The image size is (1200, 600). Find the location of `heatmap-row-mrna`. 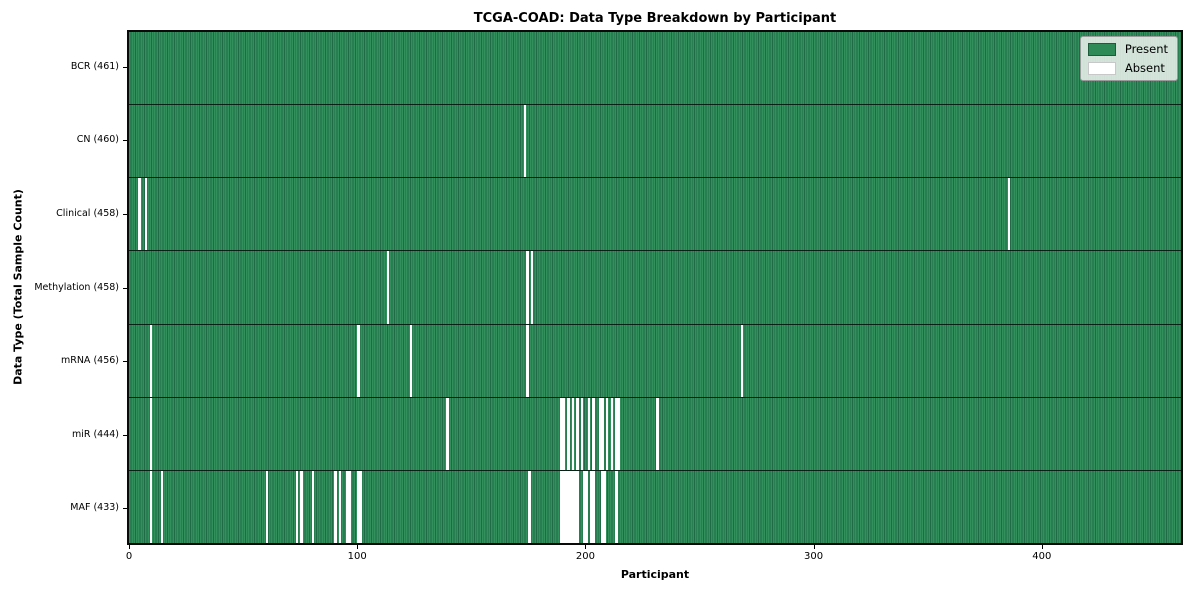

heatmap-row-mrna is located at coordinates (655, 361).